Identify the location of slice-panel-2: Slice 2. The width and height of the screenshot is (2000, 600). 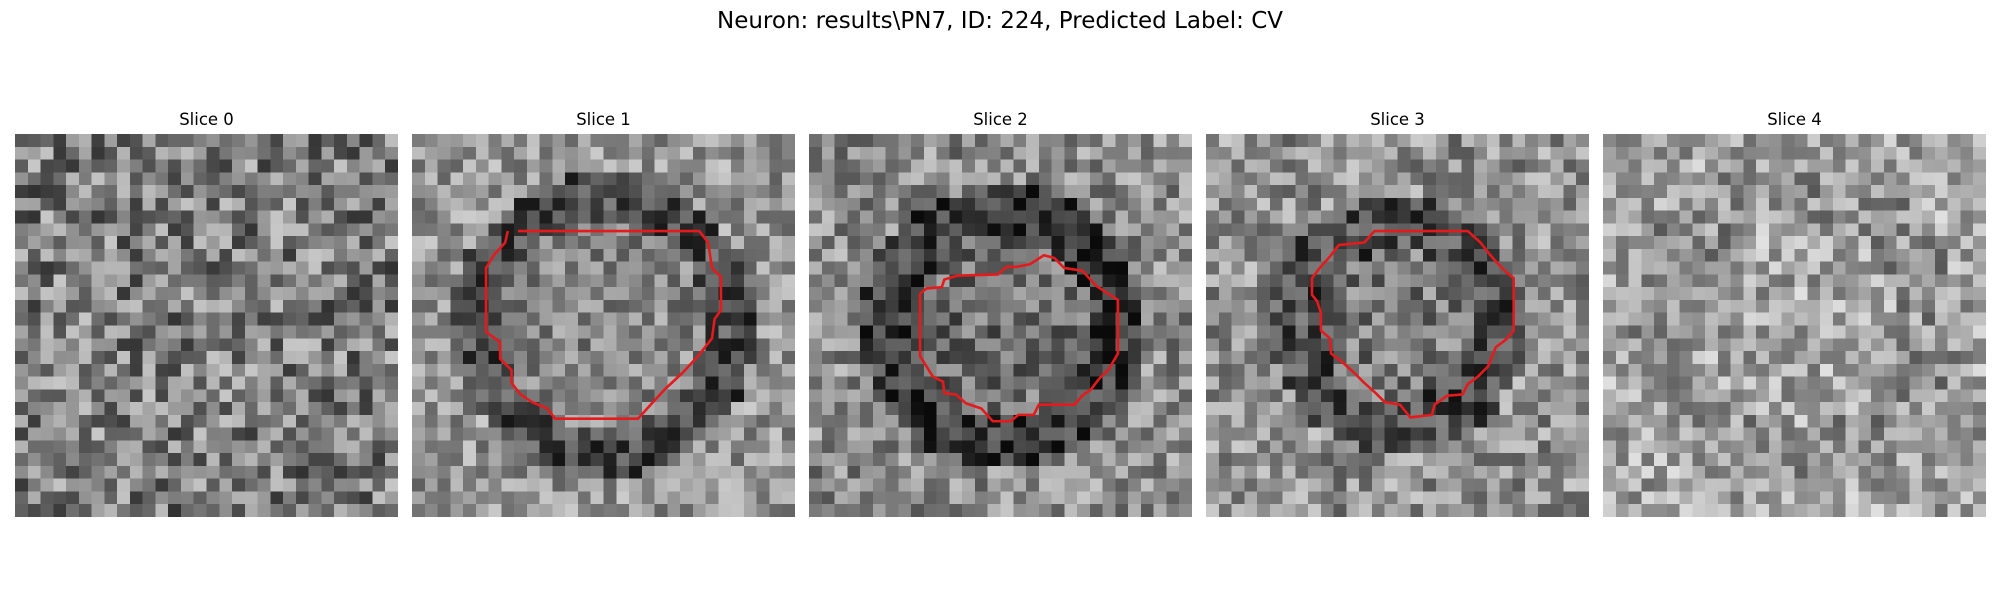
(1000, 311).